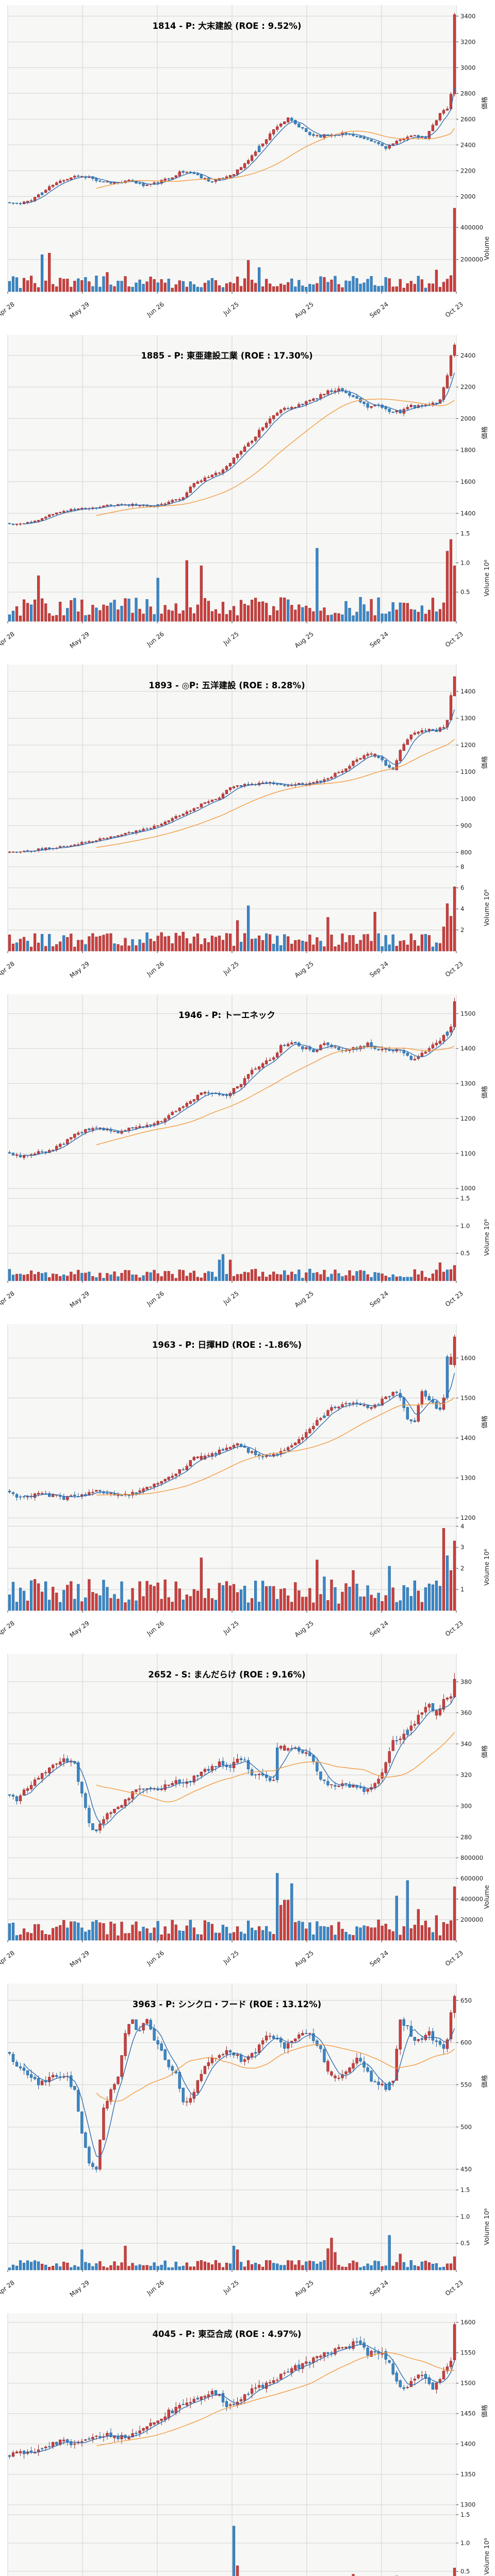 The height and width of the screenshot is (2576, 495). Describe the element at coordinates (486, 1237) in the screenshot. I see `volume-axis-label: Volume 10⁶` at that location.